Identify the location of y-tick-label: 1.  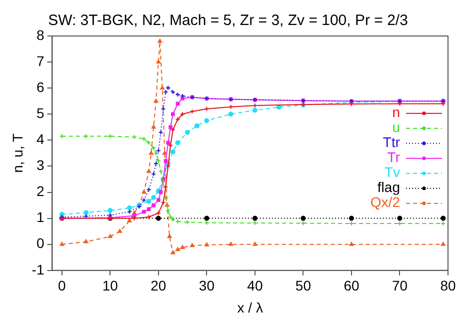
(40, 217).